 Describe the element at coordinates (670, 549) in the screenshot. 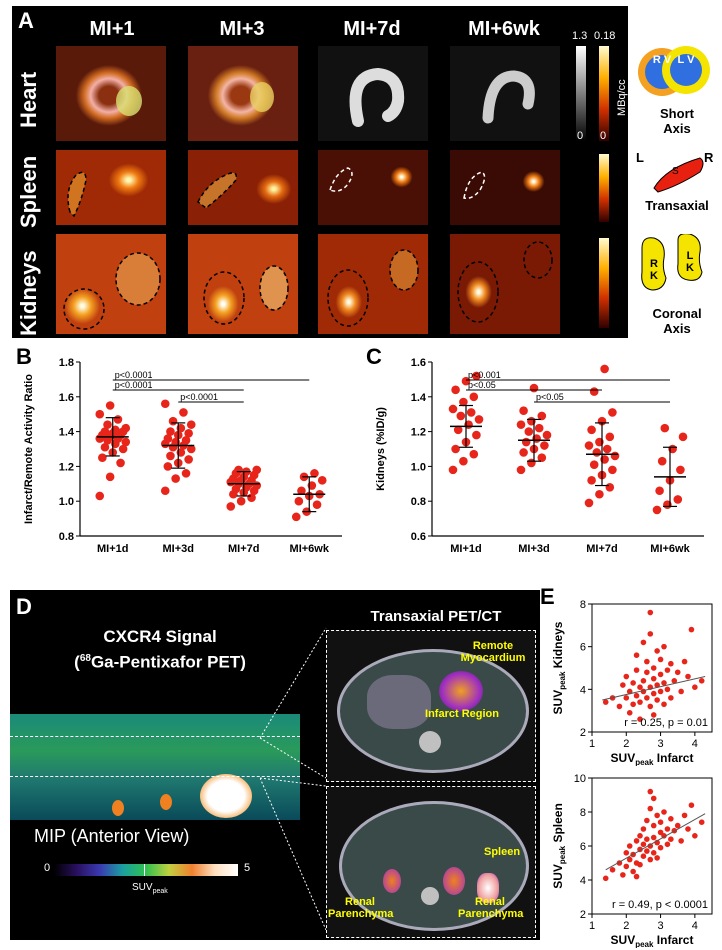

I see `c-x-tick-label: MI+6wk` at that location.